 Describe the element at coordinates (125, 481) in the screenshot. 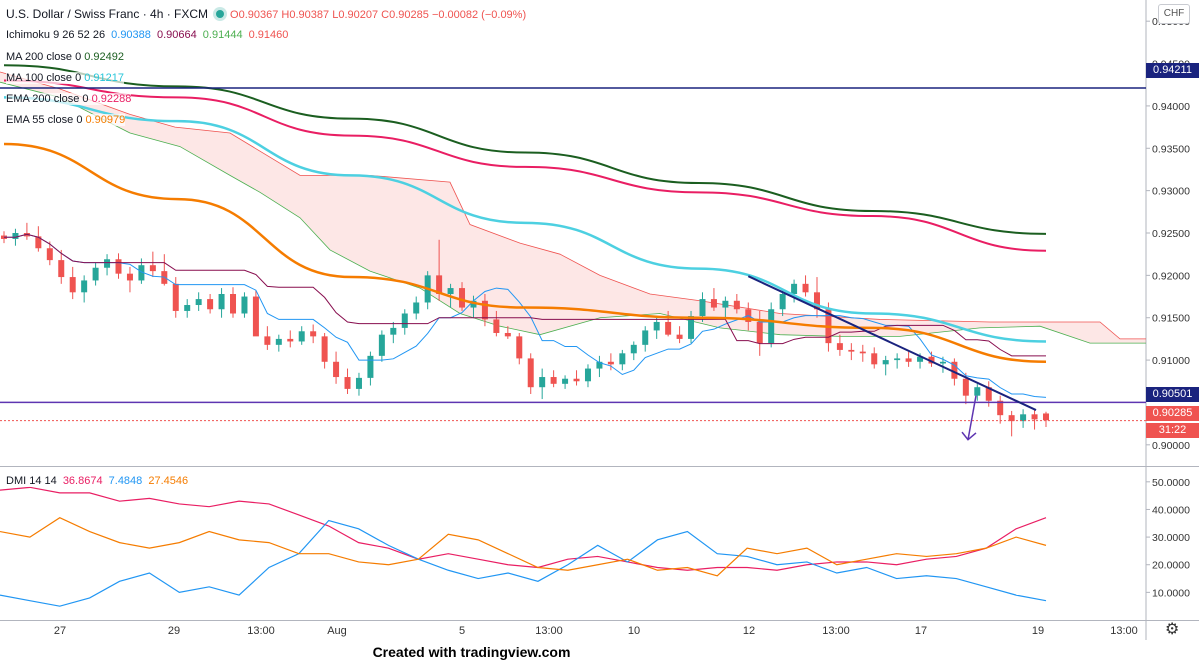

I see `dmi-minus: 7.4848` at that location.